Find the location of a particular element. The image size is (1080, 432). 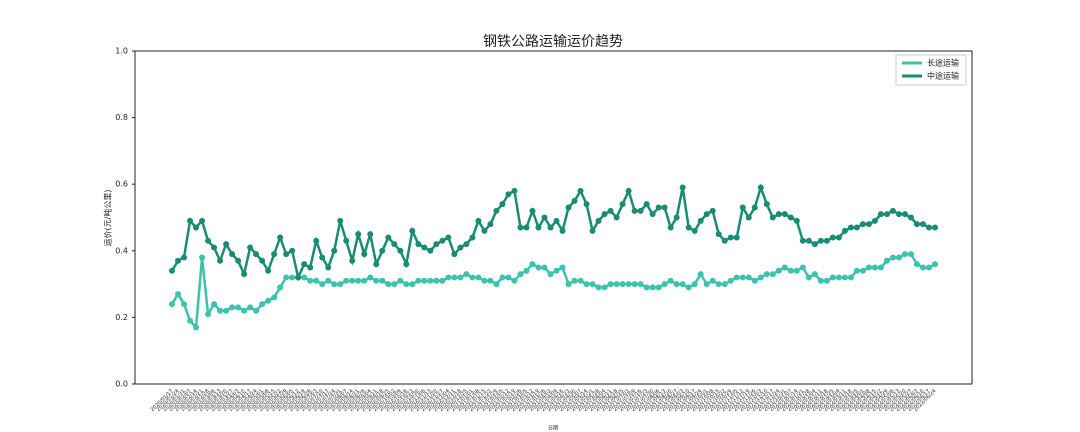

y-tick-label: 0.4 is located at coordinates (121, 250).